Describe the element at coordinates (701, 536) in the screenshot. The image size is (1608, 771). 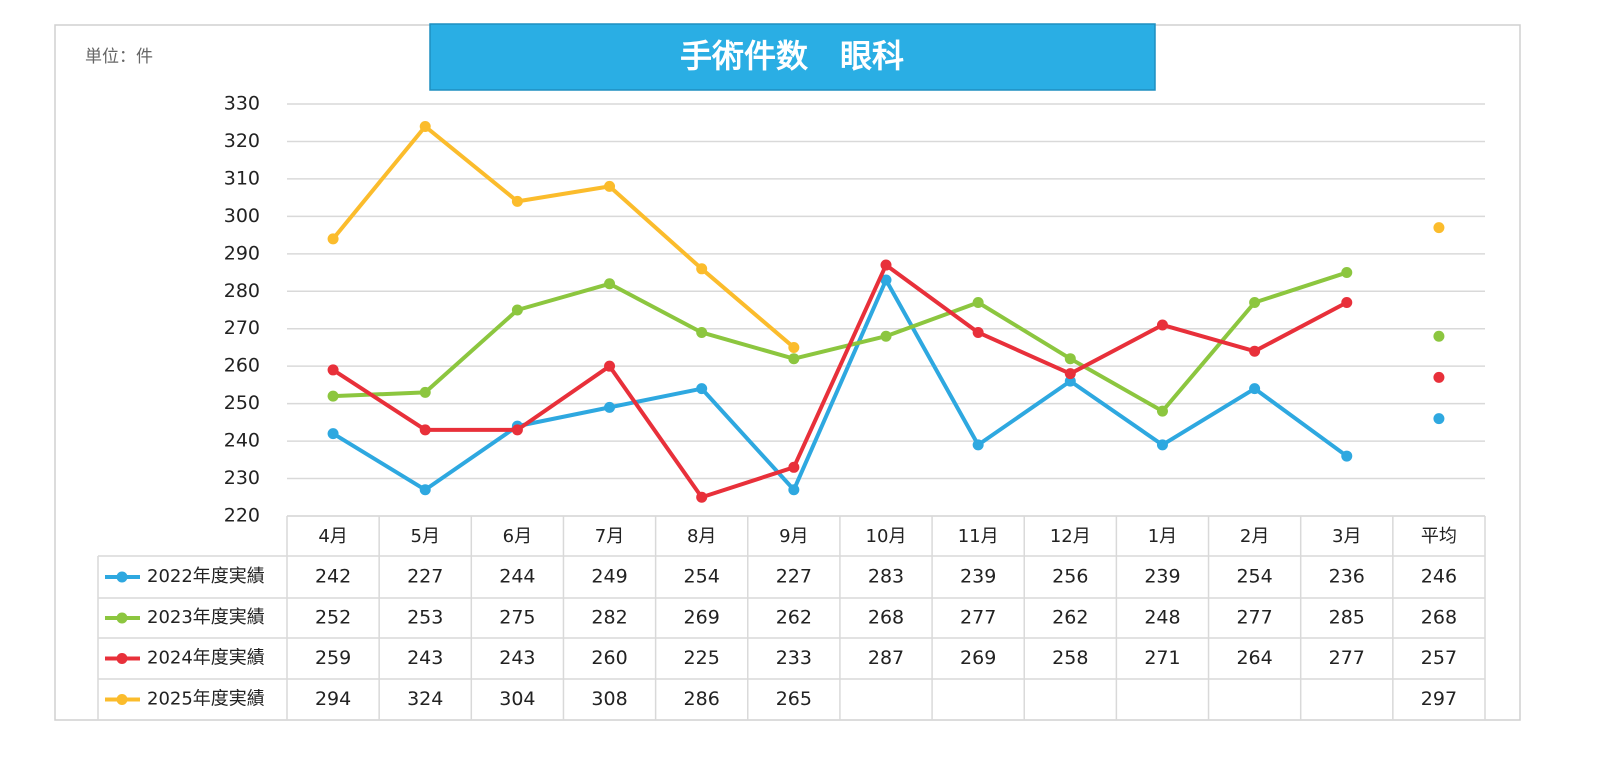
I see `x-tick-label: 8月` at that location.